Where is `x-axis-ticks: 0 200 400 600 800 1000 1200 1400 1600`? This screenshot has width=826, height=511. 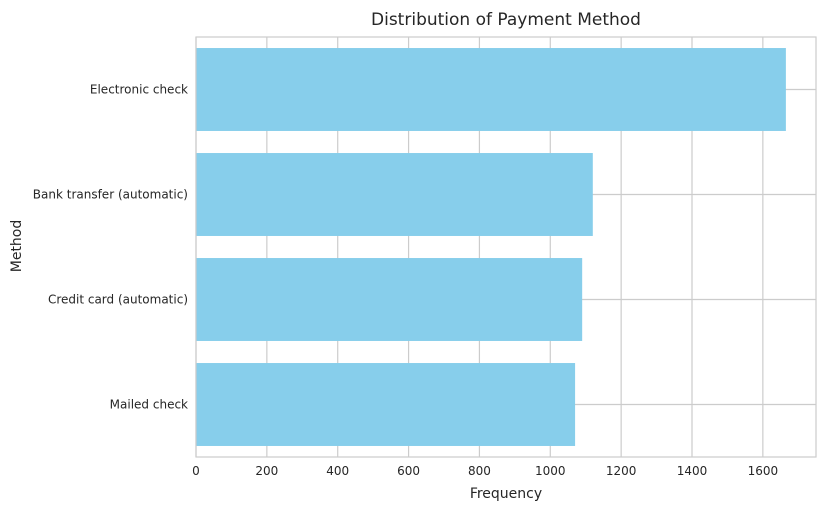 x-axis-ticks: 0 200 400 600 800 1000 1200 1400 1600 is located at coordinates (485, 471).